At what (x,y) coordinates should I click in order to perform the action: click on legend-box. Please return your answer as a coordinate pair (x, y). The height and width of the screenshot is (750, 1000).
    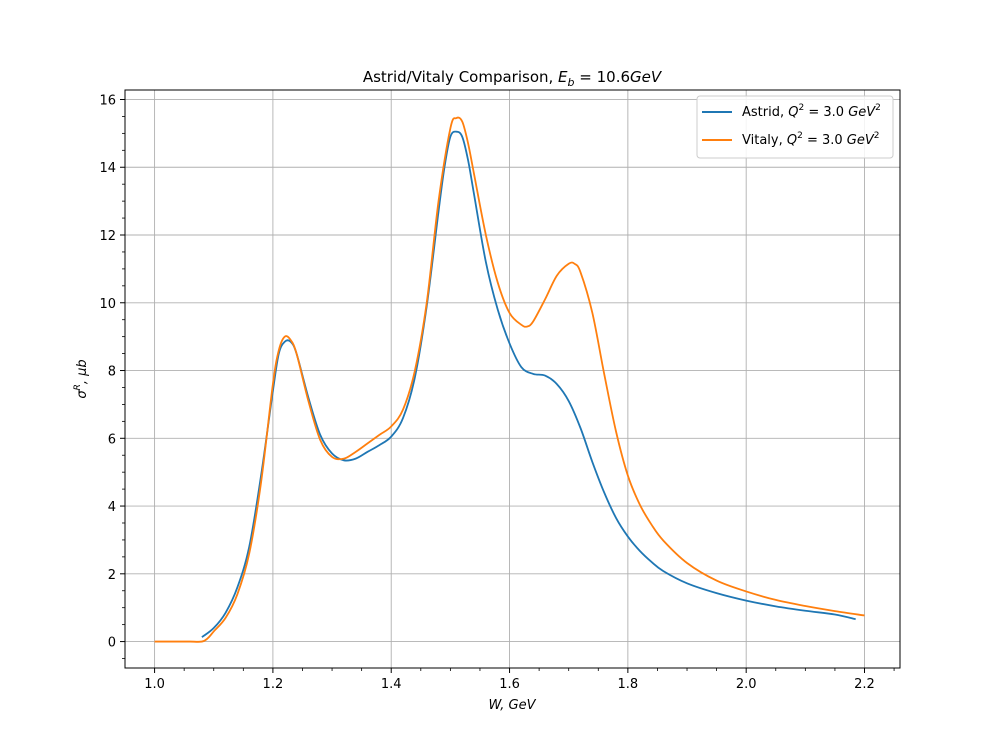
    Looking at the image, I should click on (795, 127).